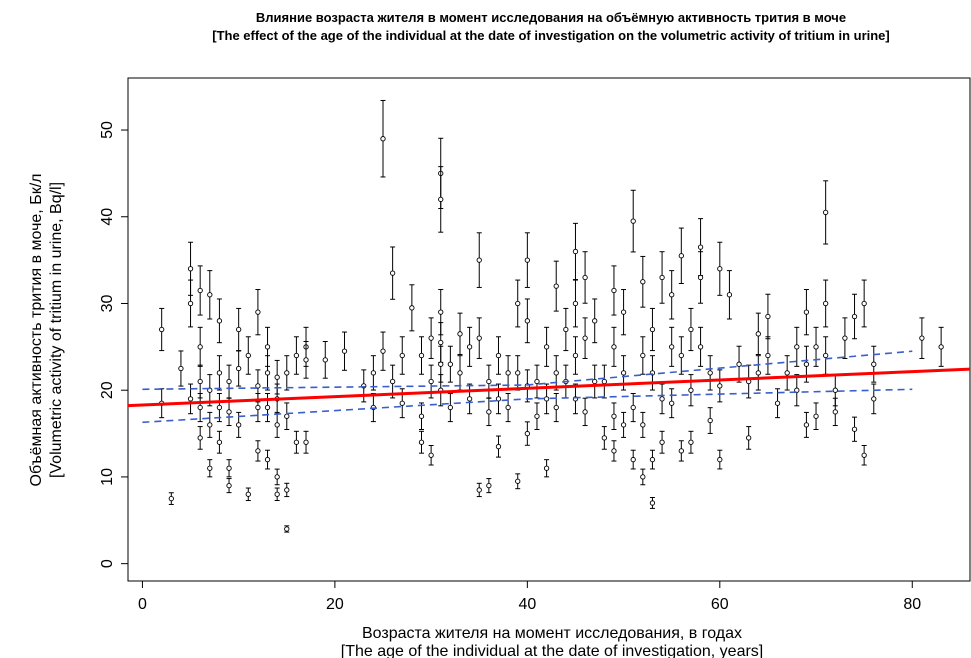 This screenshot has width=971, height=658. I want to click on ci-lower-line, so click(527, 406).